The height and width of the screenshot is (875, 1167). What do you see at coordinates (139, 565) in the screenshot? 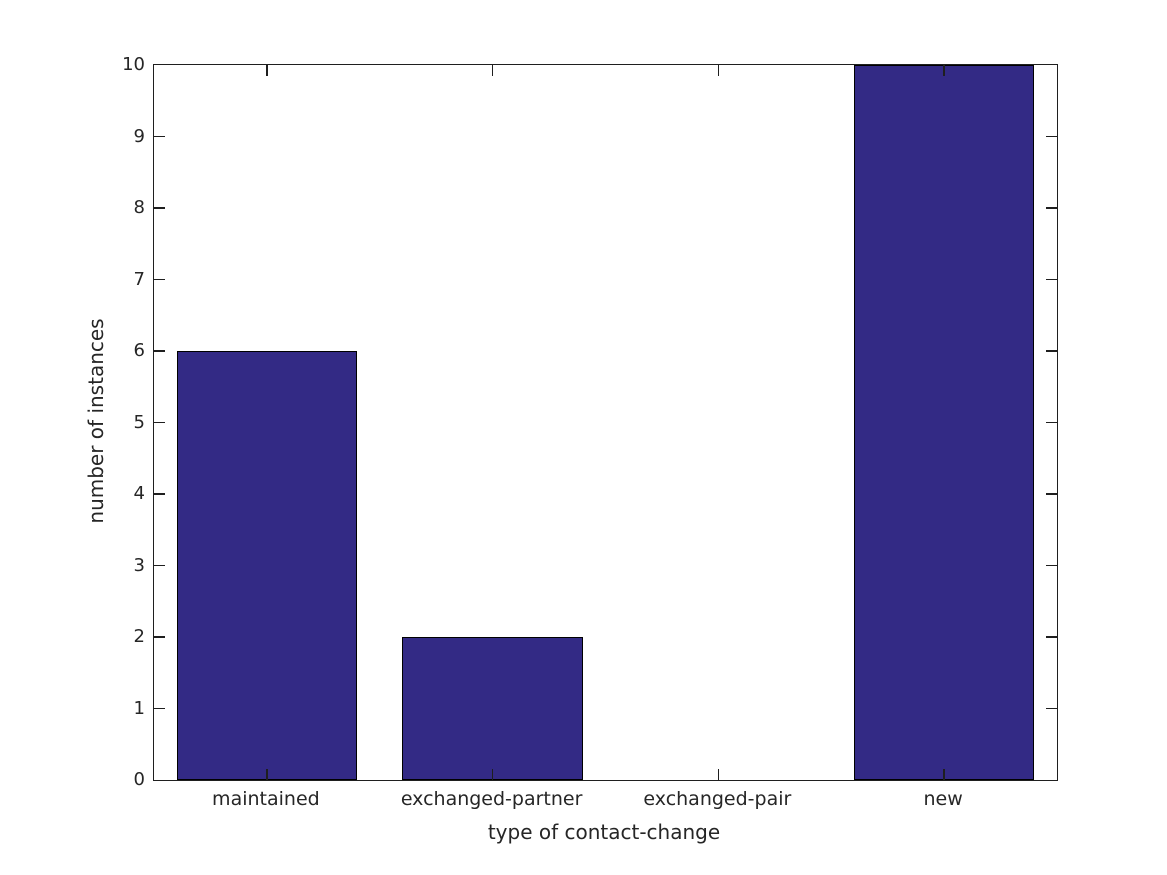
I see `y-tick-label-3: 3` at bounding box center [139, 565].